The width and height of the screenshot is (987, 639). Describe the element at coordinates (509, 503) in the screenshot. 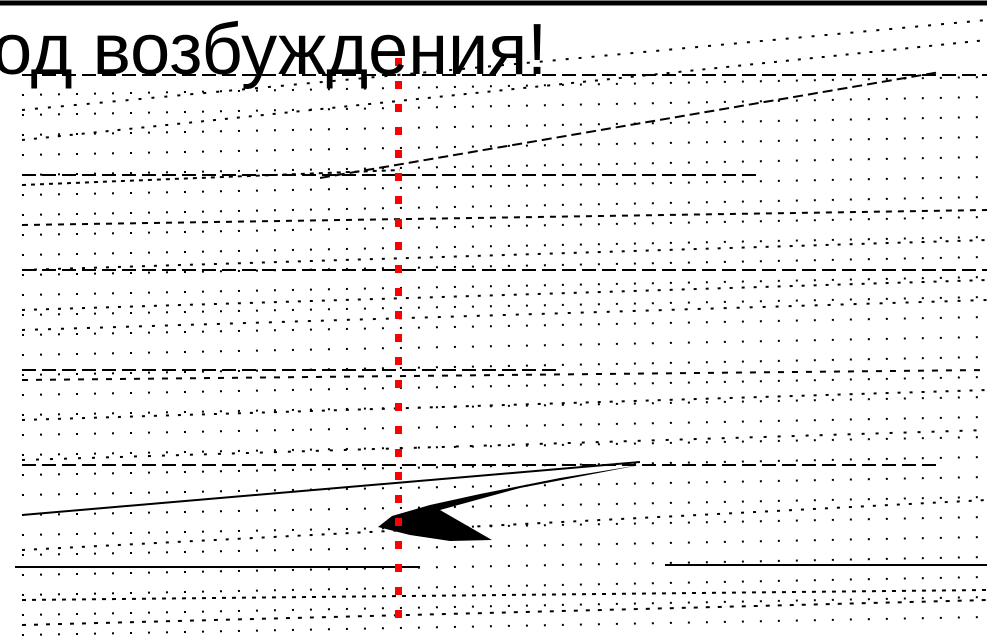

I see `resonance-arrow-shape` at that location.